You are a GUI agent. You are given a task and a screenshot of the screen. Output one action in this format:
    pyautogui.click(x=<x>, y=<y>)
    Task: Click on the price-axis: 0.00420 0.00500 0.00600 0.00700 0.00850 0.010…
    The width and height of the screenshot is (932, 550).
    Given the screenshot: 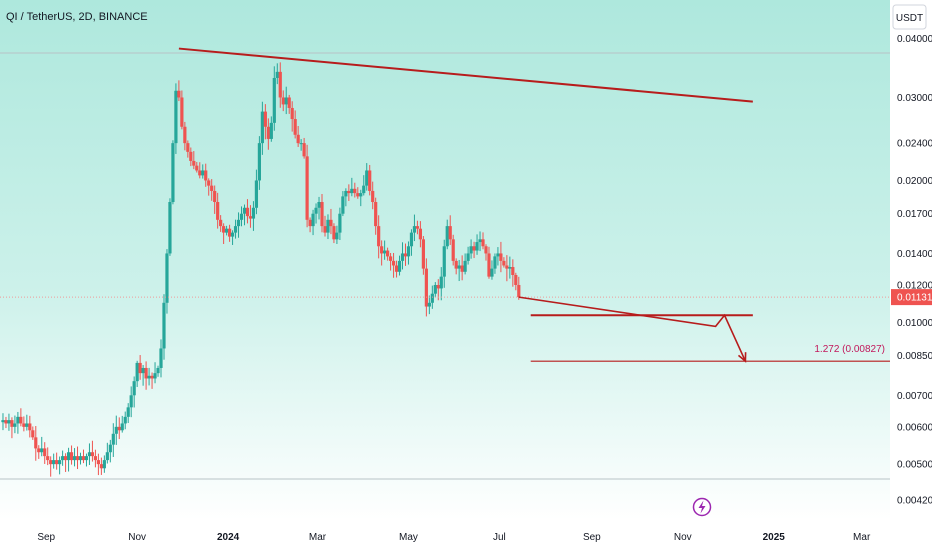 What is the action you would take?
    pyautogui.click(x=911, y=270)
    